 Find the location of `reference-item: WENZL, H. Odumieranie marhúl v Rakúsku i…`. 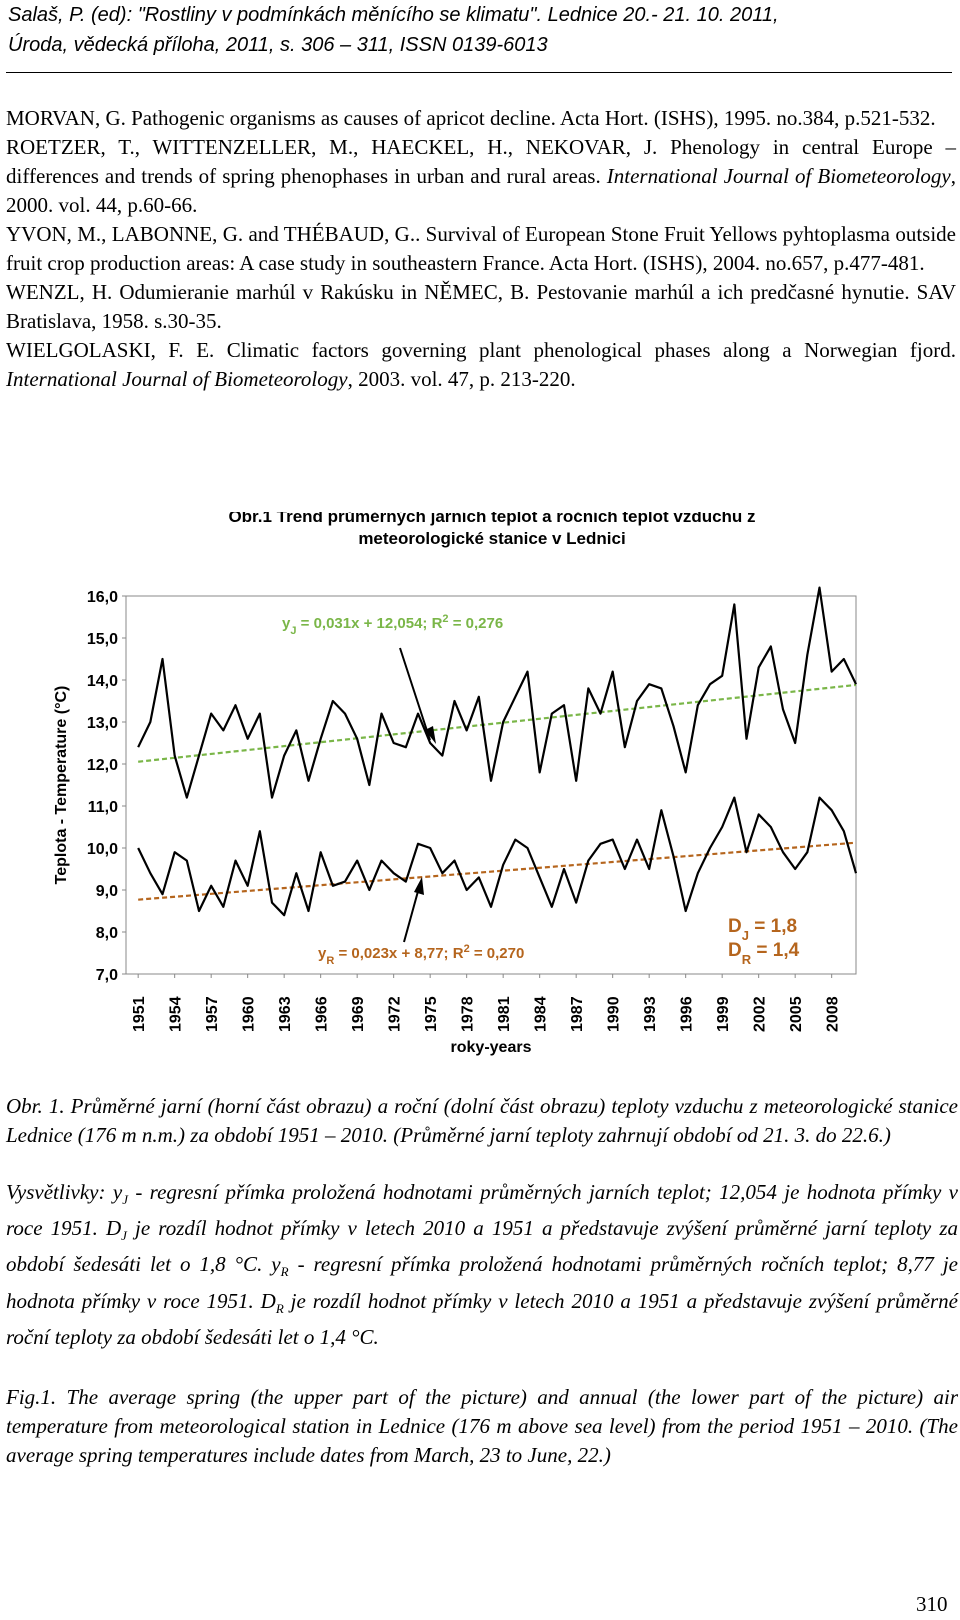

reference-item: WENZL, H. Odumieranie marhúl v Rakúsku i… is located at coordinates (481, 307).